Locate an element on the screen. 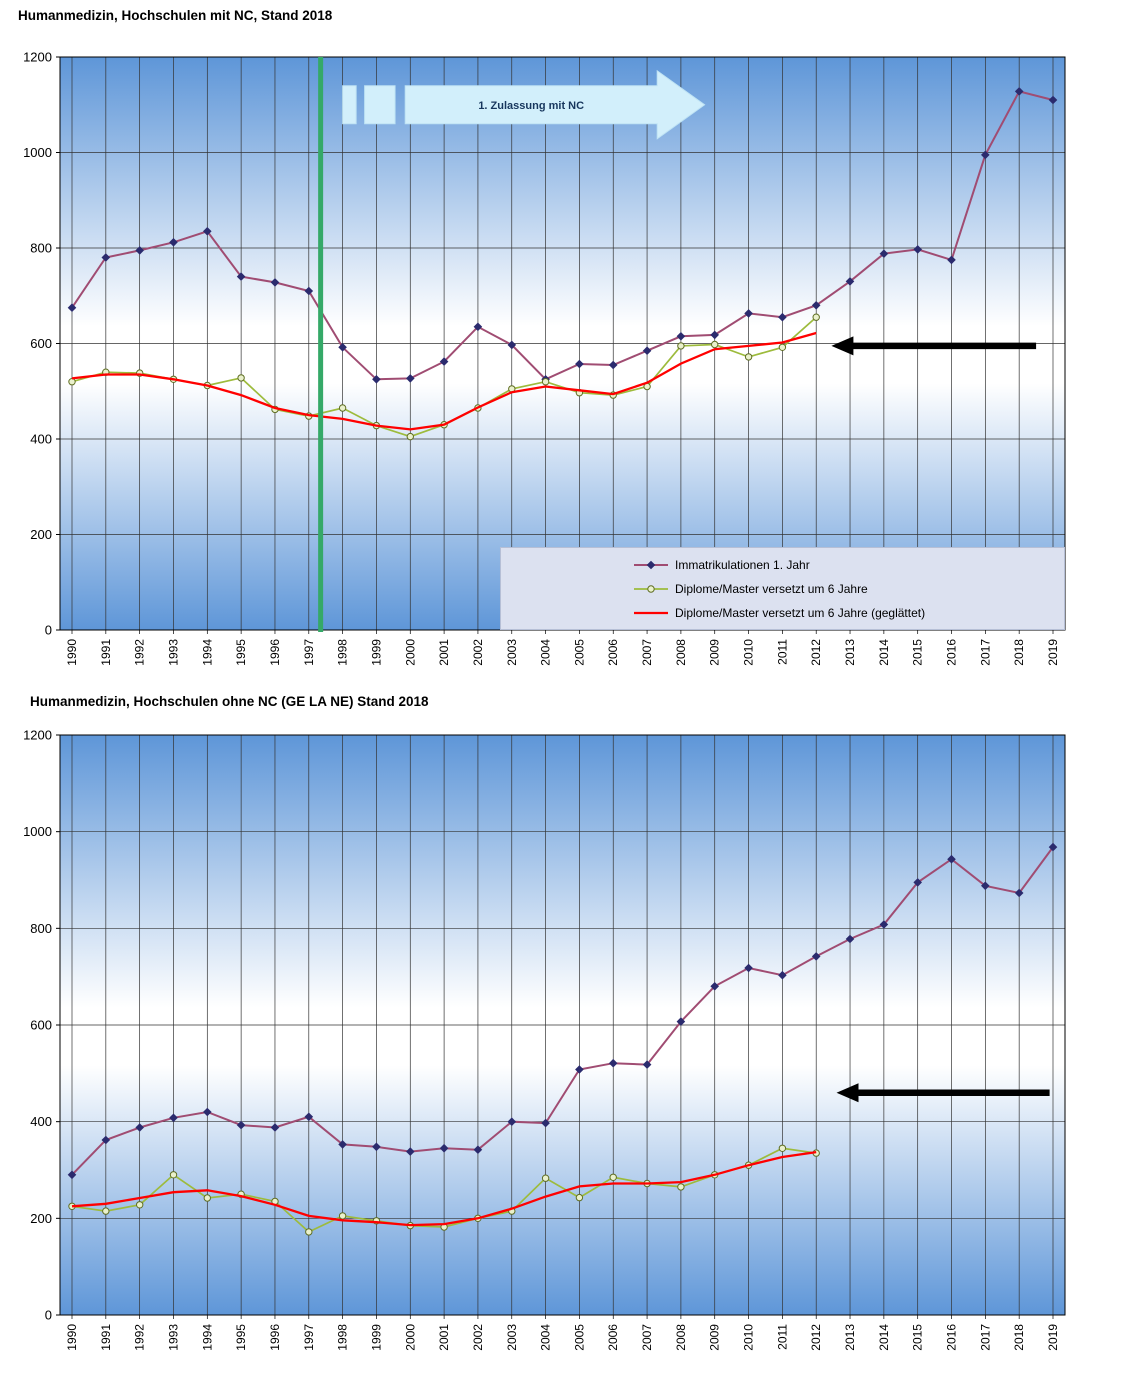 The width and height of the screenshot is (1127, 1400). x-tick-label: 1995 is located at coordinates (241, 652).